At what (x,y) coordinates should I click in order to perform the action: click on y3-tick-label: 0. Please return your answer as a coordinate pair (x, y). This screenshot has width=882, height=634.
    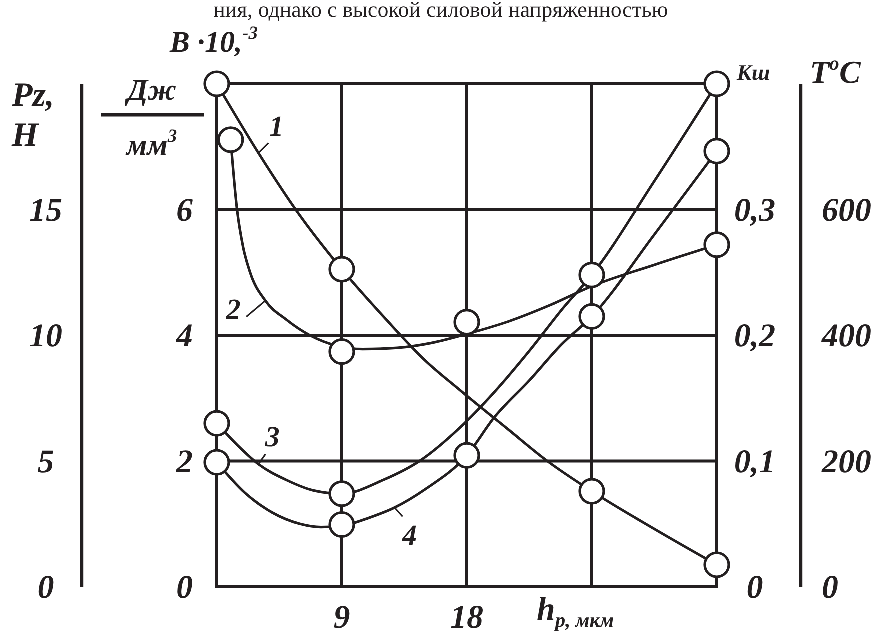
    Looking at the image, I should click on (830, 588).